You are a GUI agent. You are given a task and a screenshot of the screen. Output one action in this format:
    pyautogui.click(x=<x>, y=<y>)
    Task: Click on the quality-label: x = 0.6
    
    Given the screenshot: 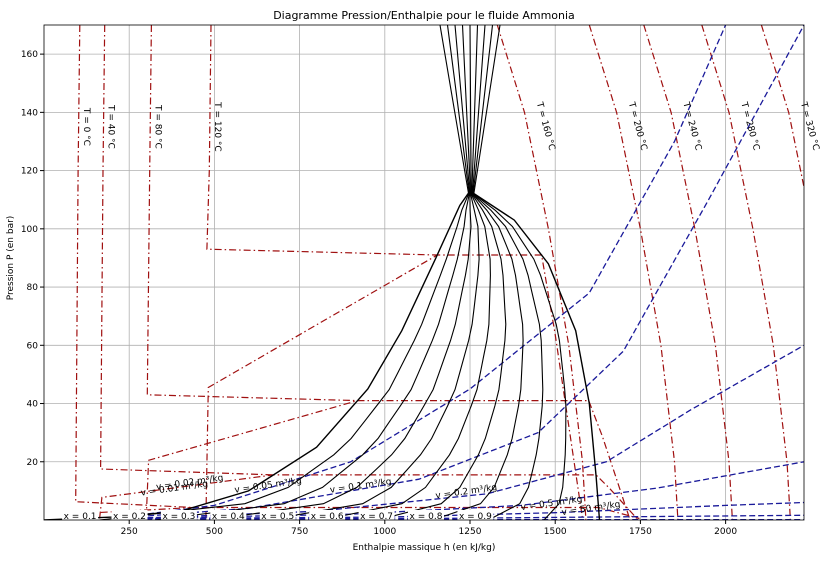 What is the action you would take?
    pyautogui.click(x=327, y=517)
    